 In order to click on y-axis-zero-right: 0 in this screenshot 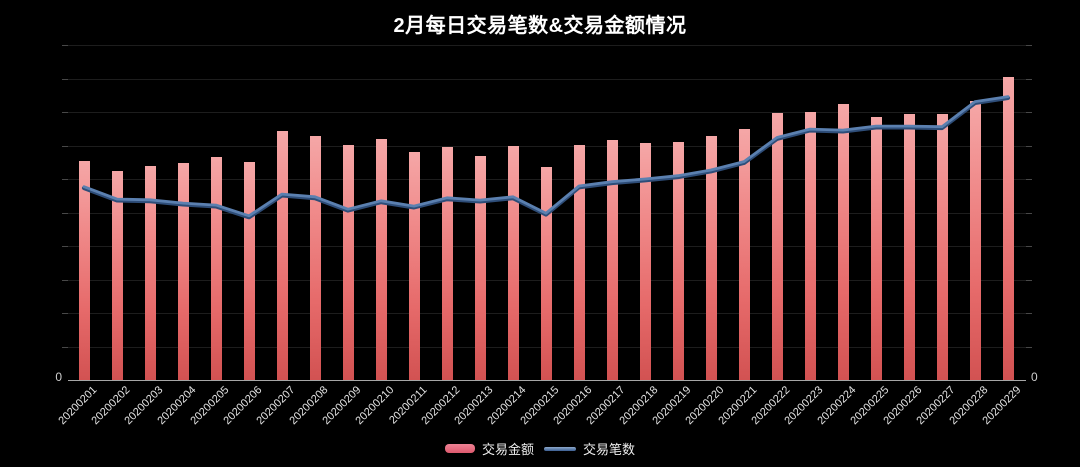, I will do `click(1034, 377)`.